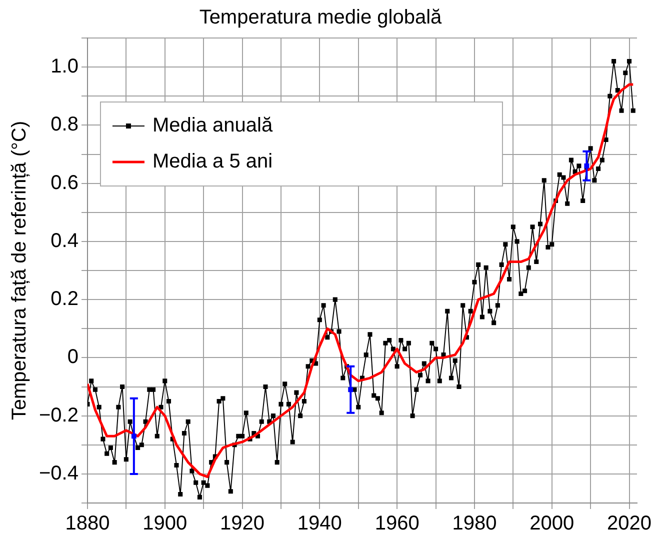 Image resolution: width=659 pixels, height=539 pixels. I want to click on legend-label: Media anuală, so click(213, 125).